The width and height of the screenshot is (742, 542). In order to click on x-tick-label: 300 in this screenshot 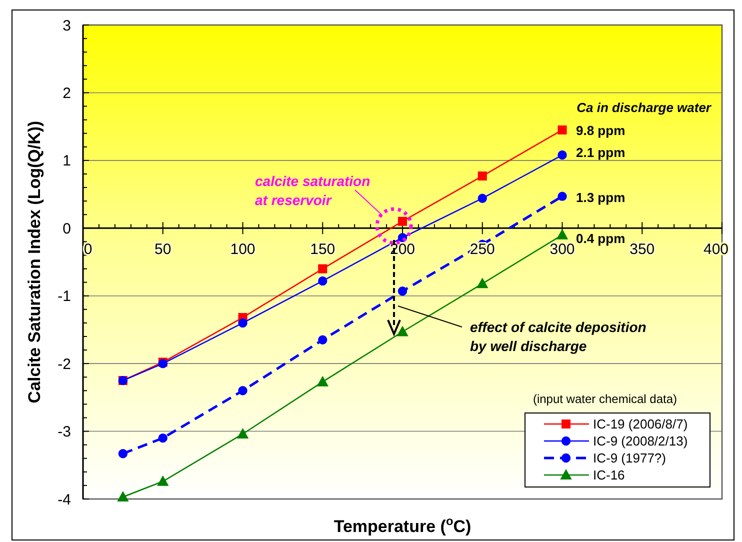, I will do `click(562, 249)`.